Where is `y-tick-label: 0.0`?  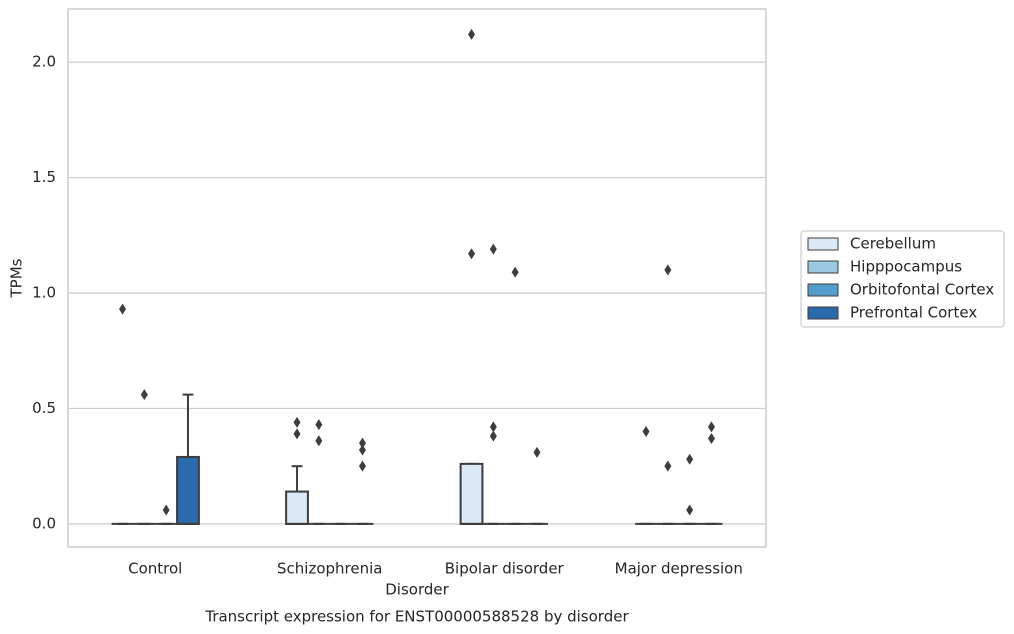 y-tick-label: 0.0 is located at coordinates (44, 523).